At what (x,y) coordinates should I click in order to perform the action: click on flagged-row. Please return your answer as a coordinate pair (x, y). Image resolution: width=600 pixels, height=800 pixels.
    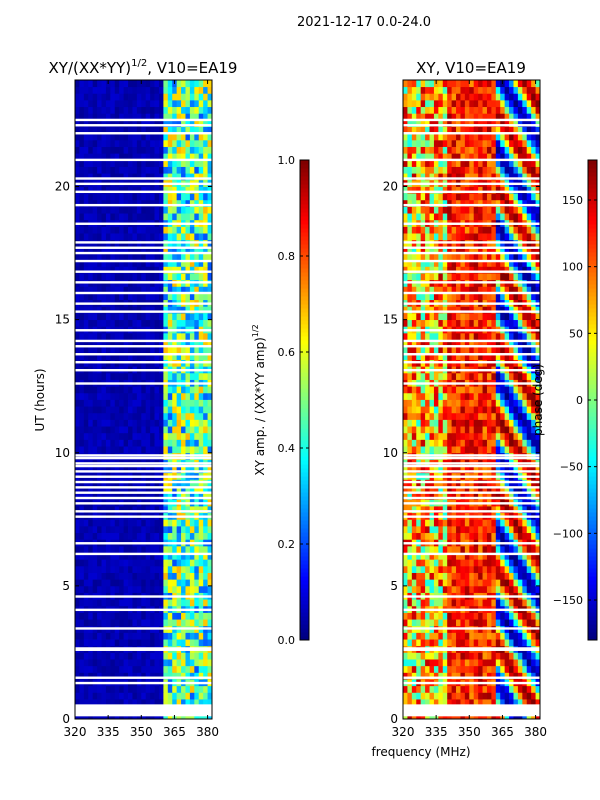
    Looking at the image, I should click on (143, 463).